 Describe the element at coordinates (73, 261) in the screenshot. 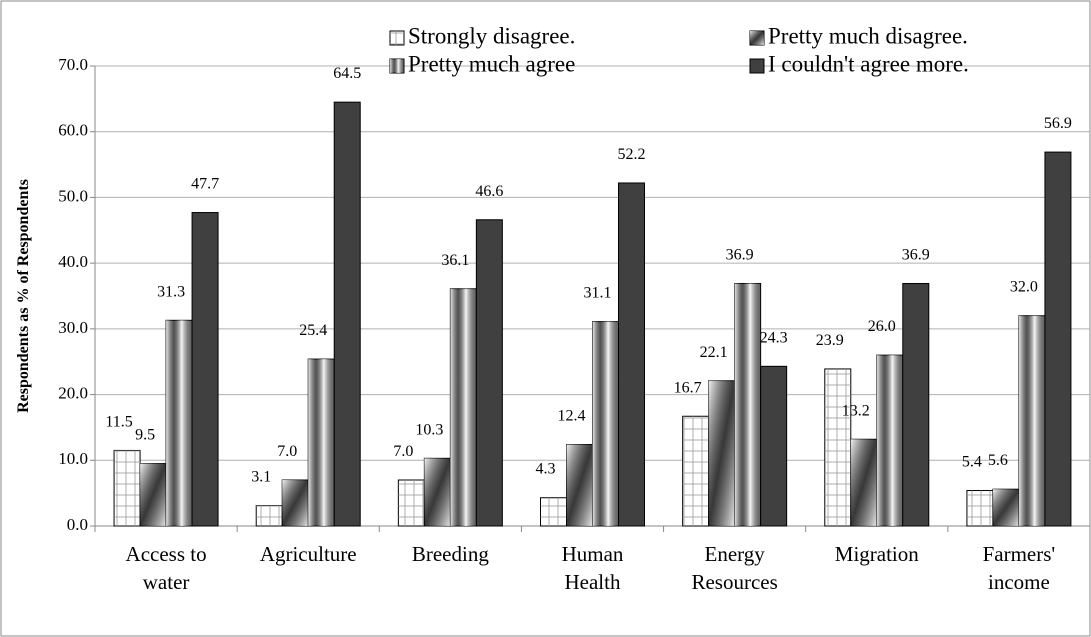

I see `y-tick-label: 40.0` at that location.